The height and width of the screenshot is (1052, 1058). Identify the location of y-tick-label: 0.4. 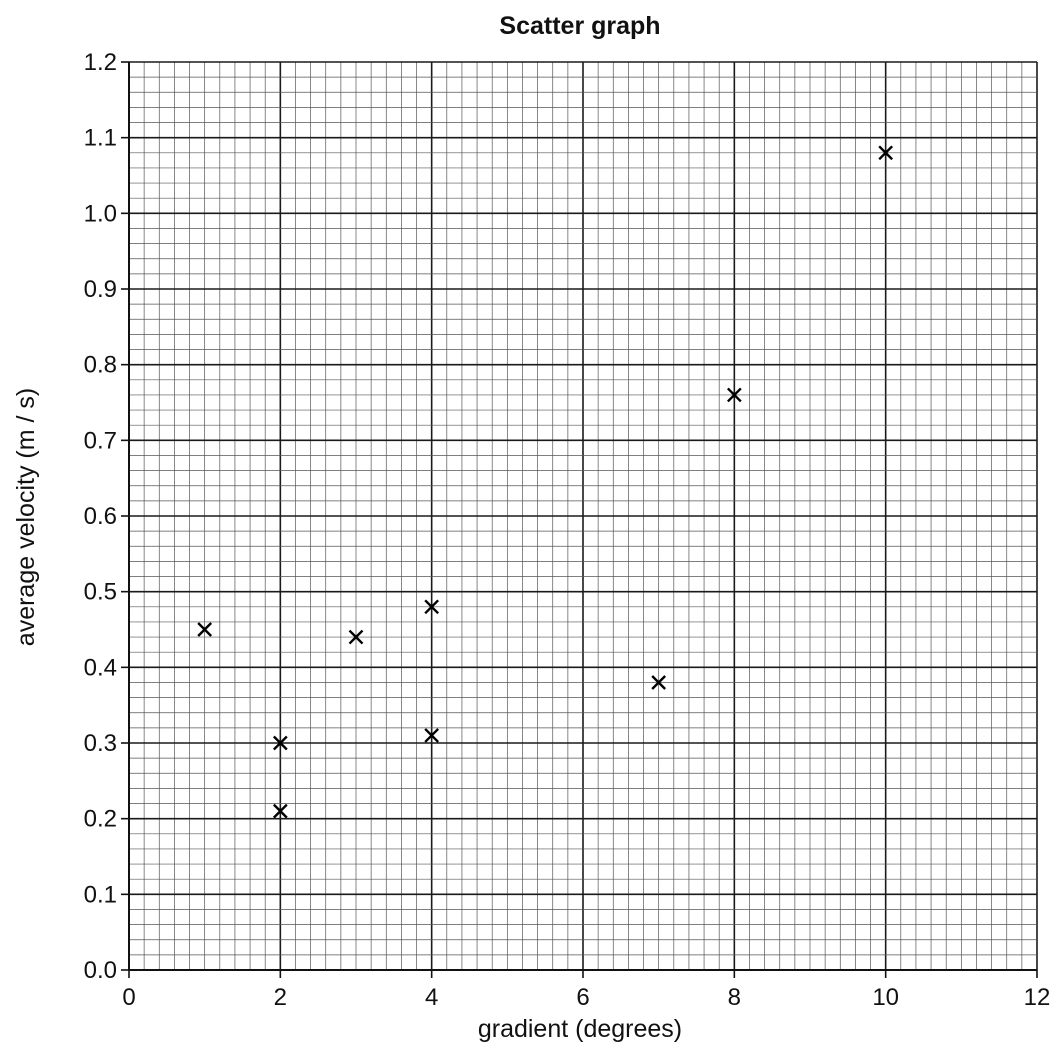
(100, 667).